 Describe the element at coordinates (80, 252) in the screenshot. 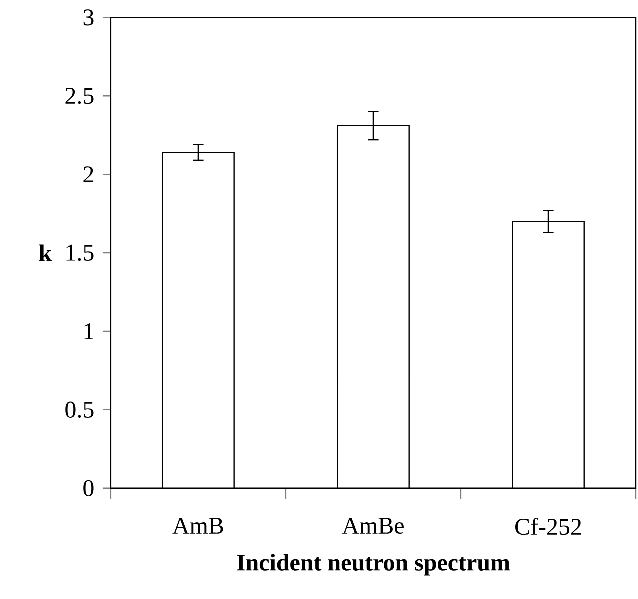

I see `y-tick-label: 1.5` at that location.